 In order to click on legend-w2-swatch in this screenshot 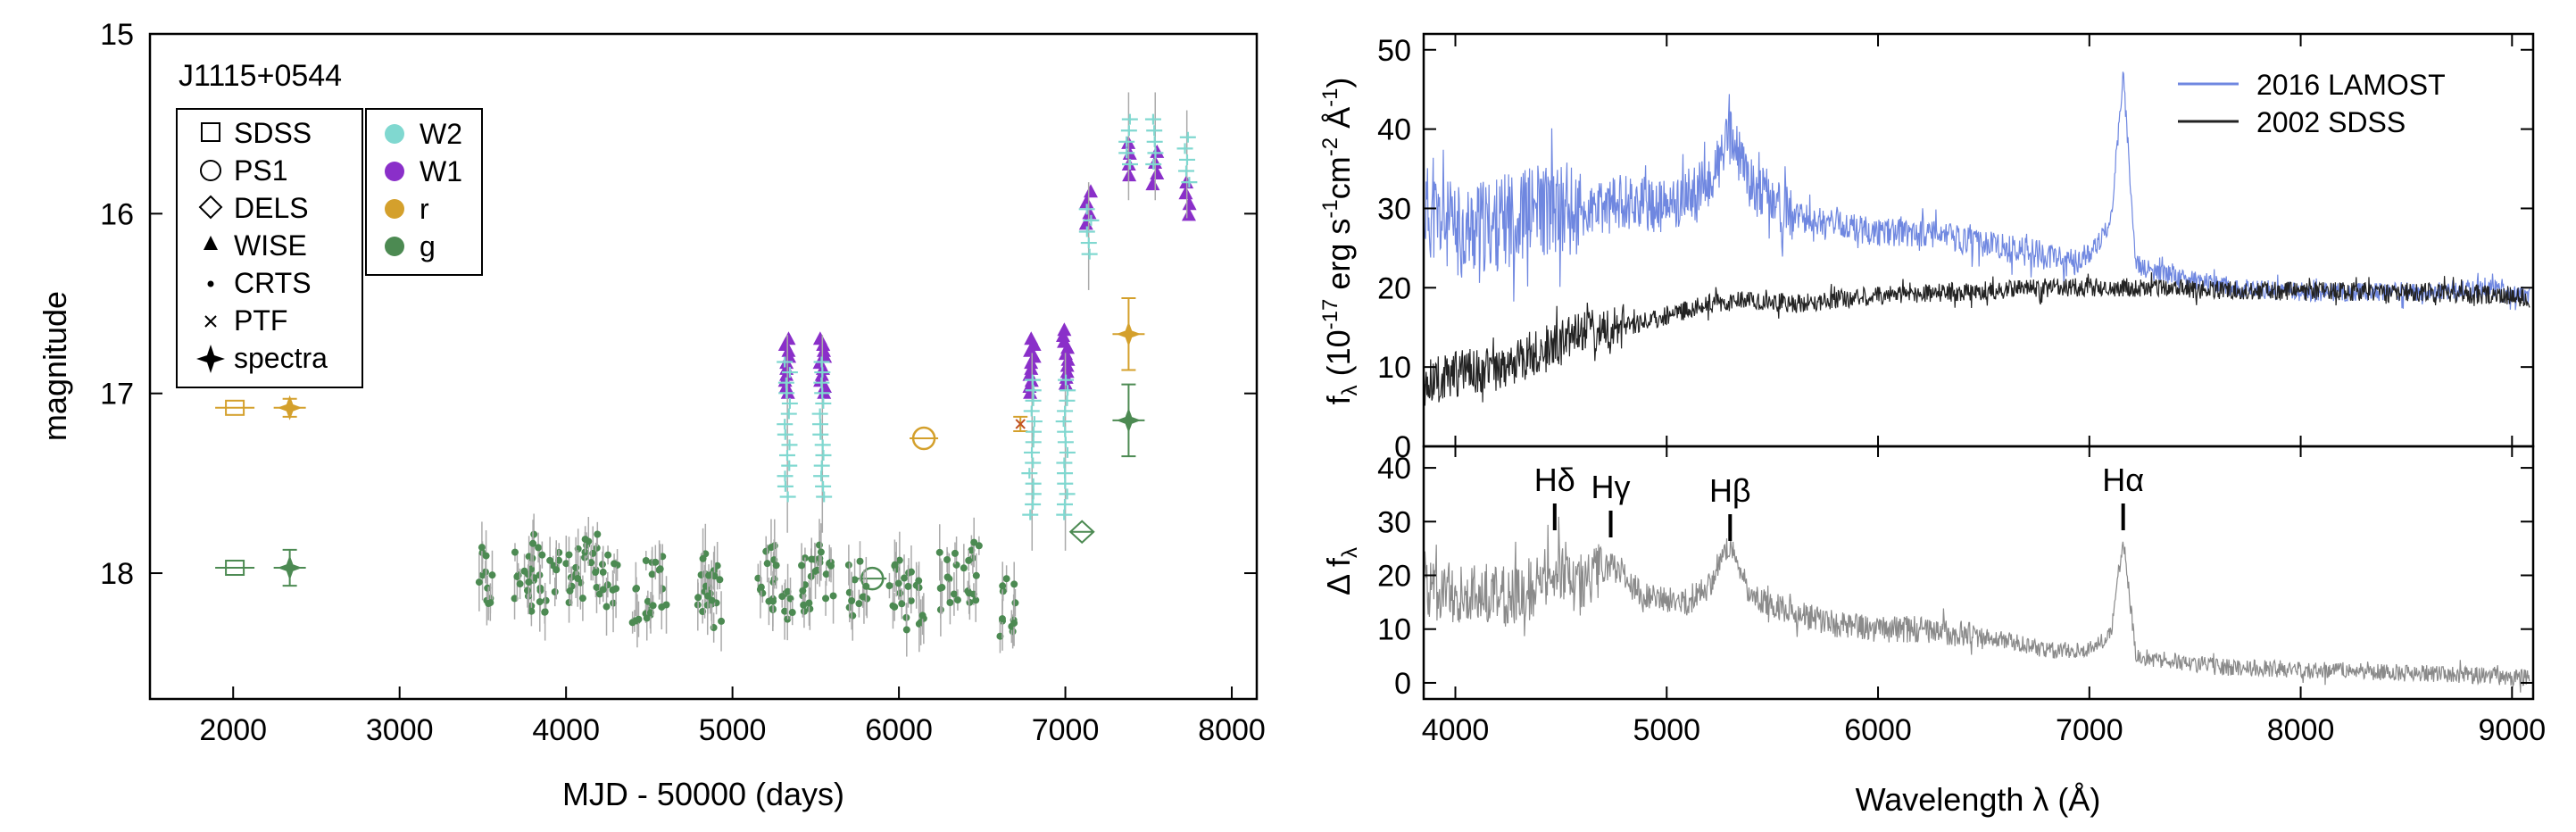, I will do `click(395, 134)`.